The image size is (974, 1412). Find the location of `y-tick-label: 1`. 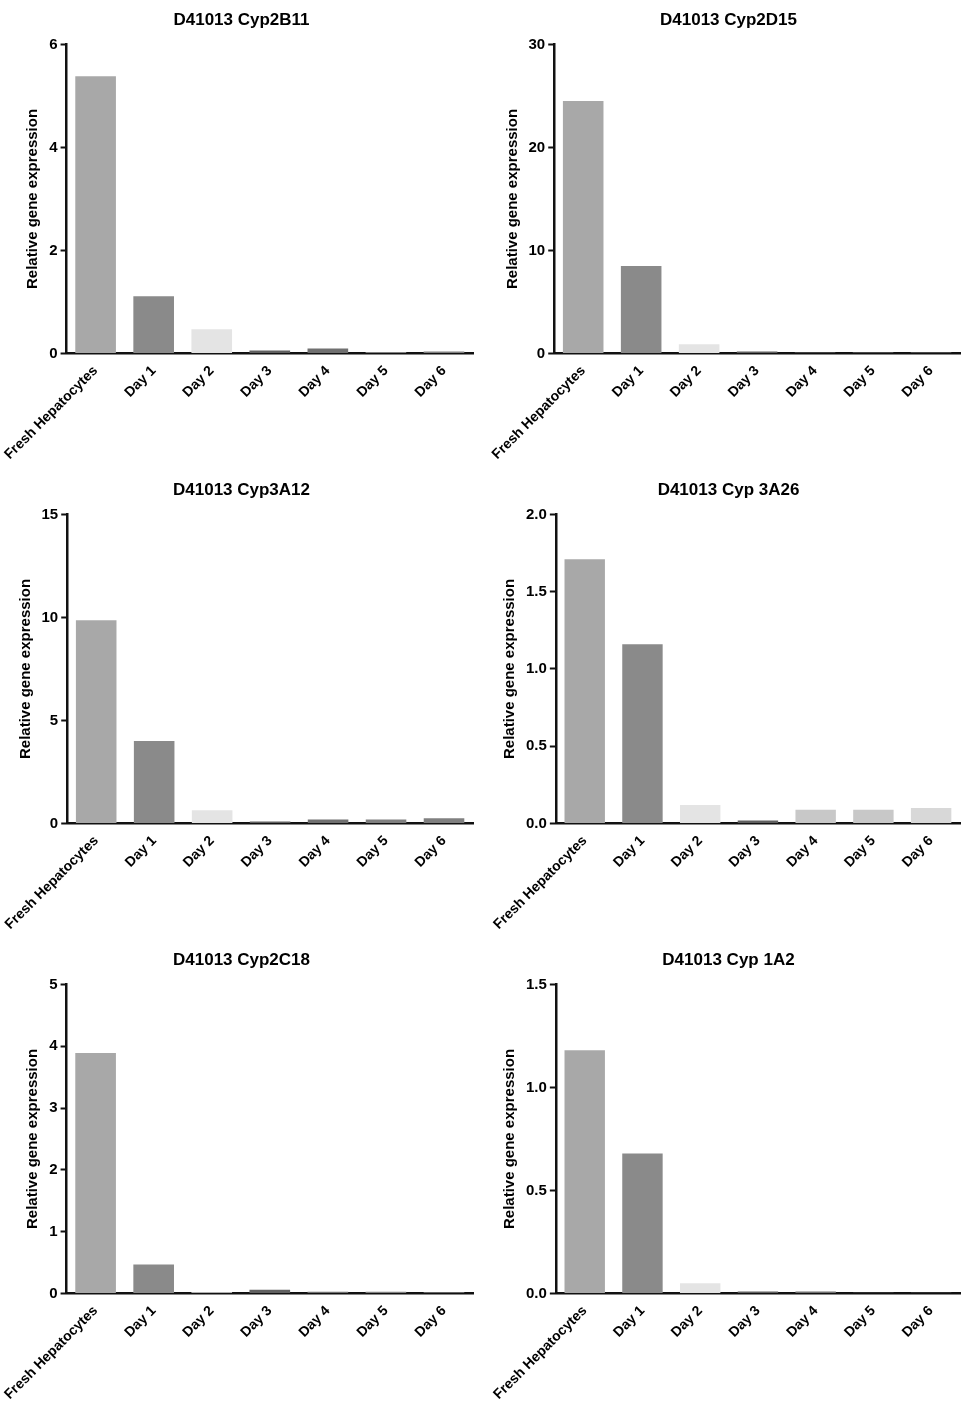

y-tick-label: 1 is located at coordinates (53, 1230).